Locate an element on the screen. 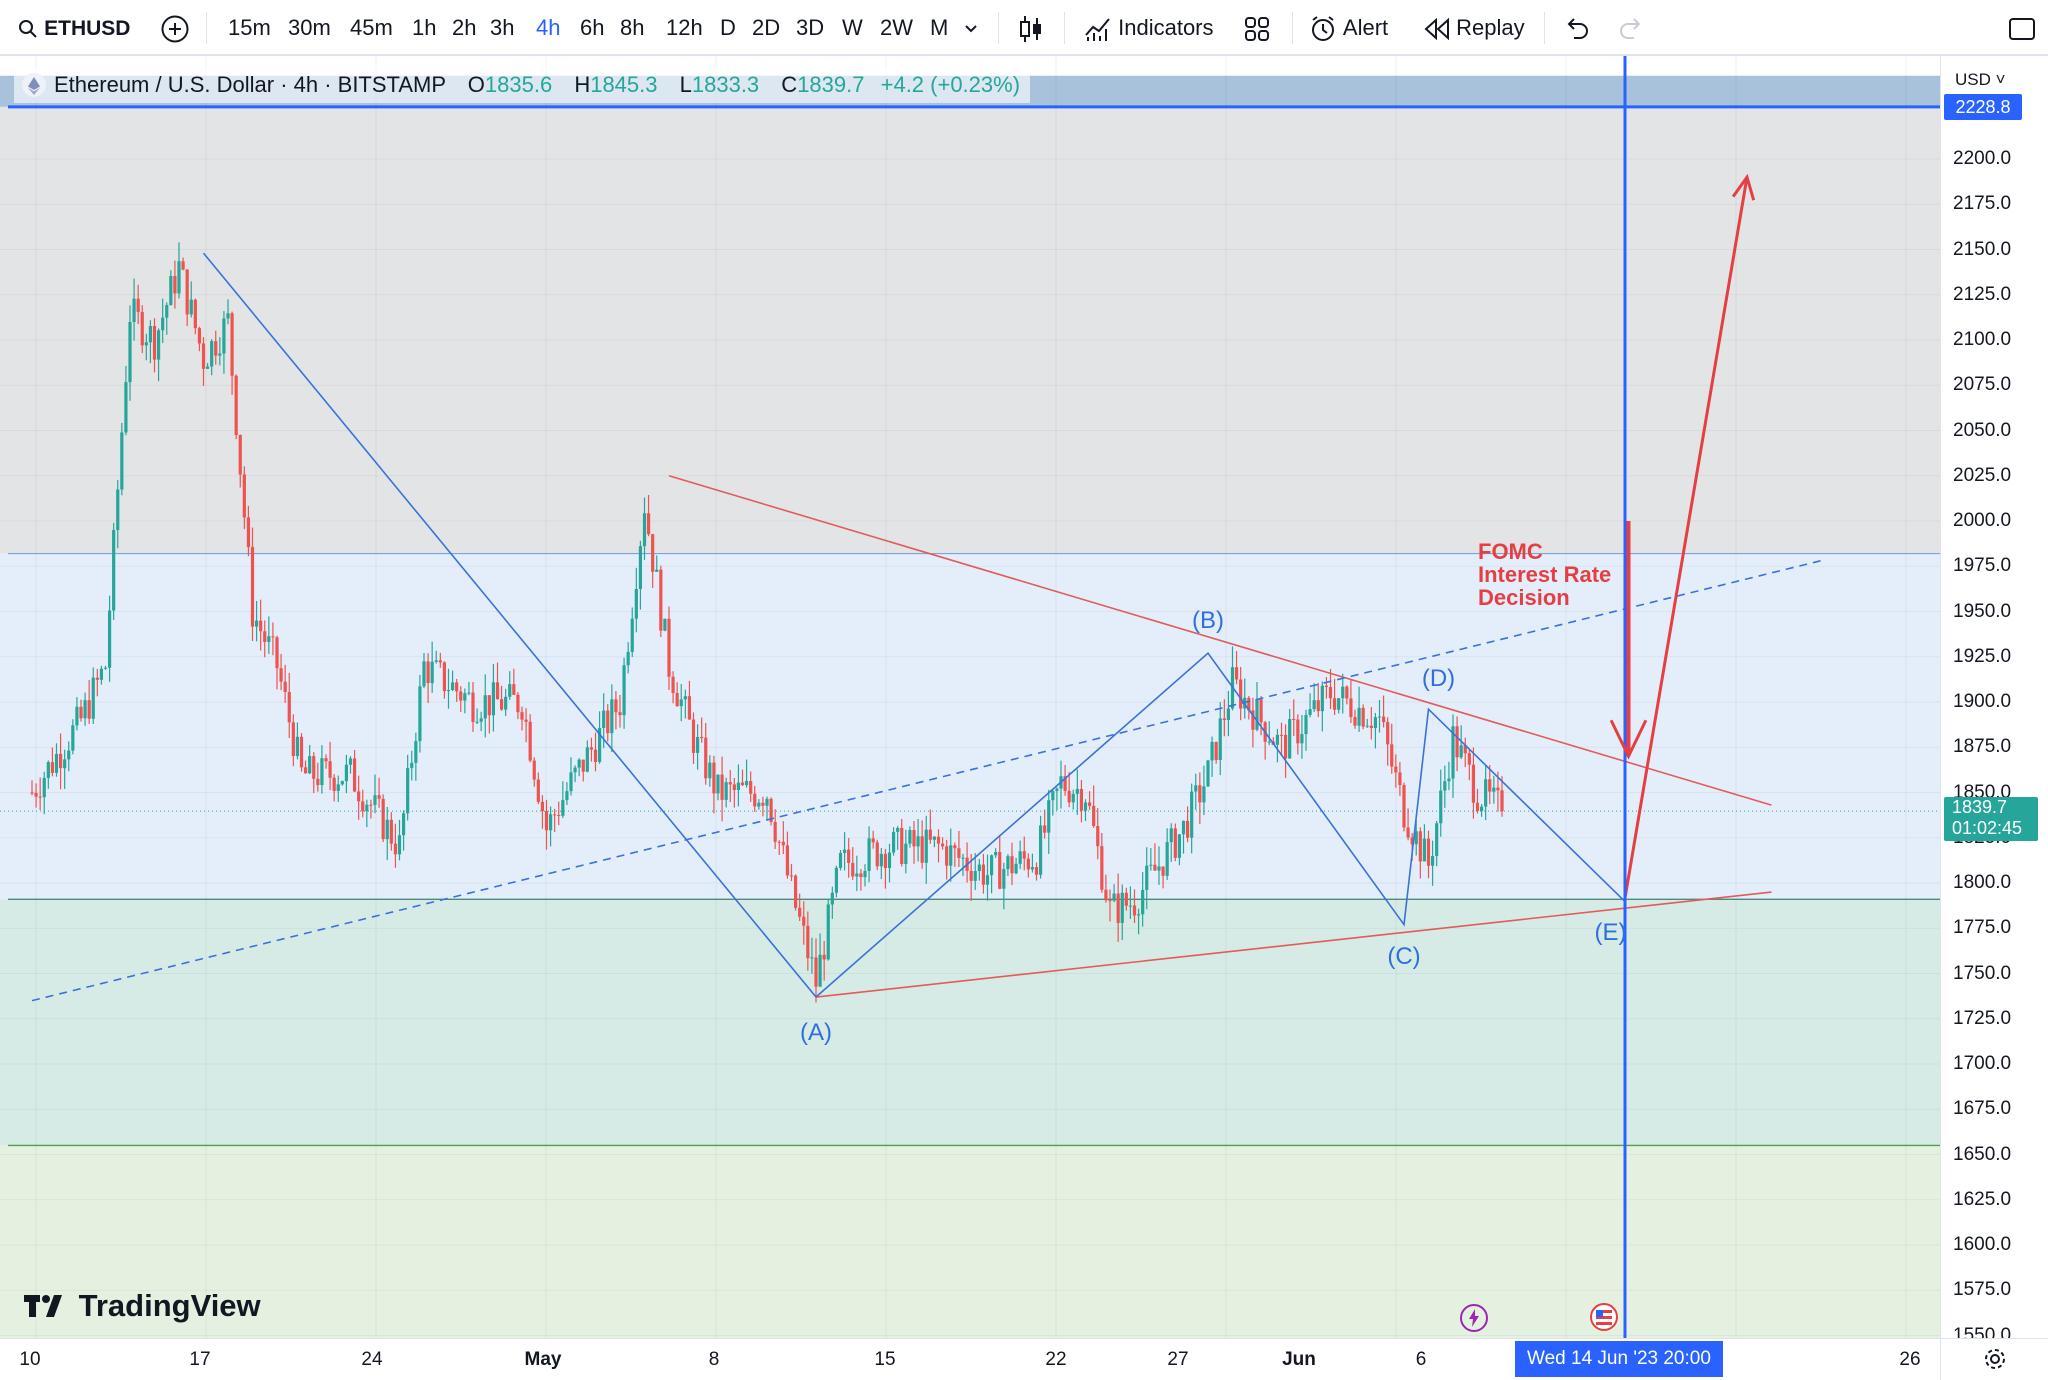 The width and height of the screenshot is (2048, 1380). time-tick-label: 6 is located at coordinates (1421, 1359).